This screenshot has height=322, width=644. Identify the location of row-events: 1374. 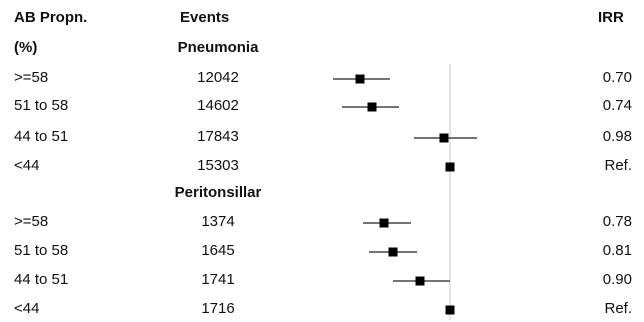
(218, 221).